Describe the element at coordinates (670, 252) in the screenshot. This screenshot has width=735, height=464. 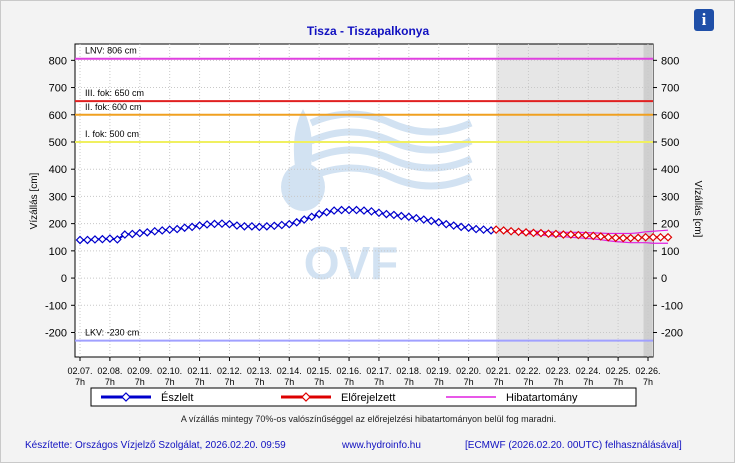
I see `y-tick-label-right: 100` at that location.